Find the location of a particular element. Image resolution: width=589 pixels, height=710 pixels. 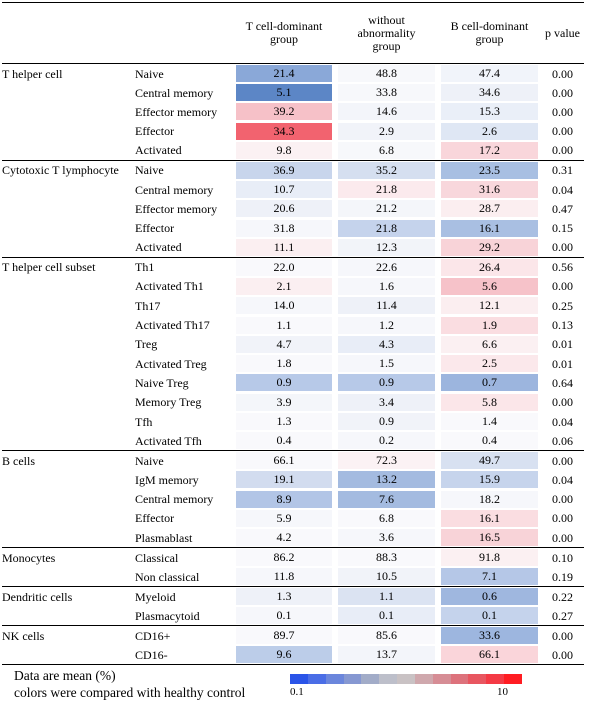

header-without-abnormality-label: without abnormality group is located at coordinates (386, 32).